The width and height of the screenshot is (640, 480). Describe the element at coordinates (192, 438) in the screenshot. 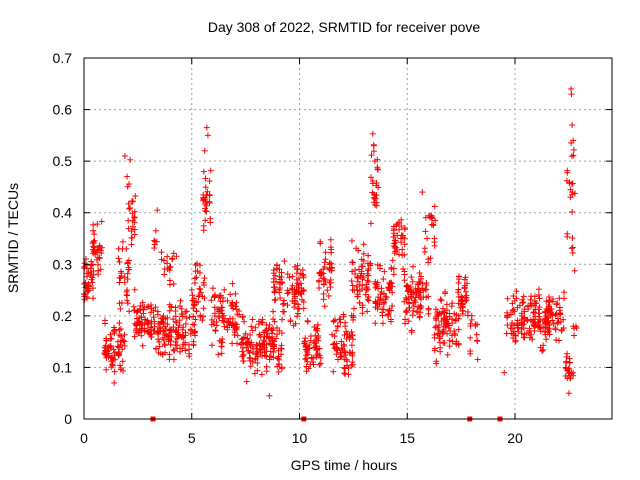

I see `x-tick-label: 5` at that location.